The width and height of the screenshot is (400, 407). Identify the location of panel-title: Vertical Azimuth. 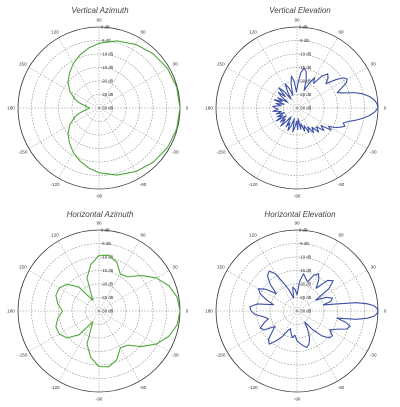
(100, 10).